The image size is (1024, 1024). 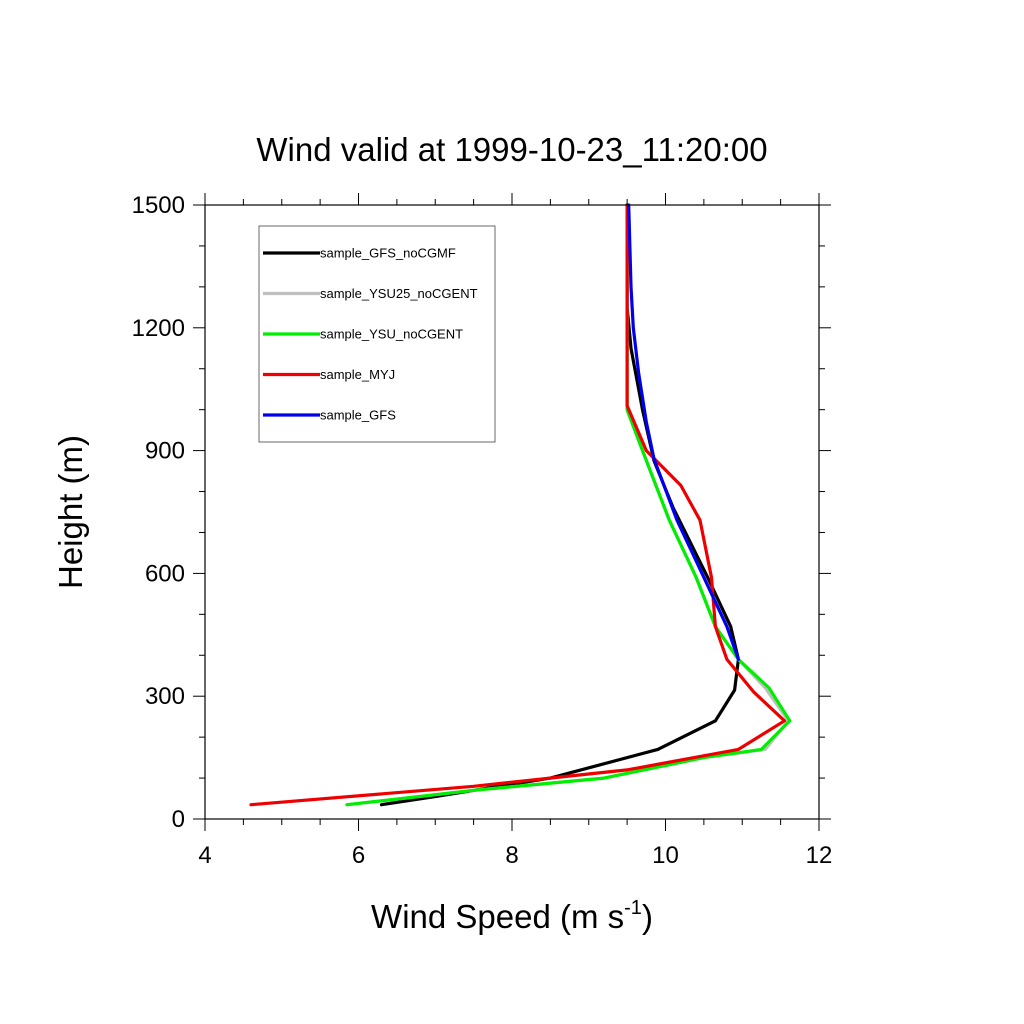 I want to click on x-axis-label-exponent: -1, so click(x=633, y=908).